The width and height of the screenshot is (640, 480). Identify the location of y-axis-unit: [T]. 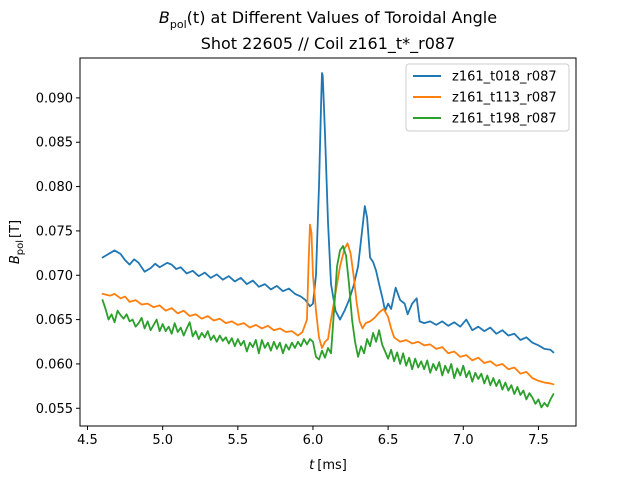
(15, 229).